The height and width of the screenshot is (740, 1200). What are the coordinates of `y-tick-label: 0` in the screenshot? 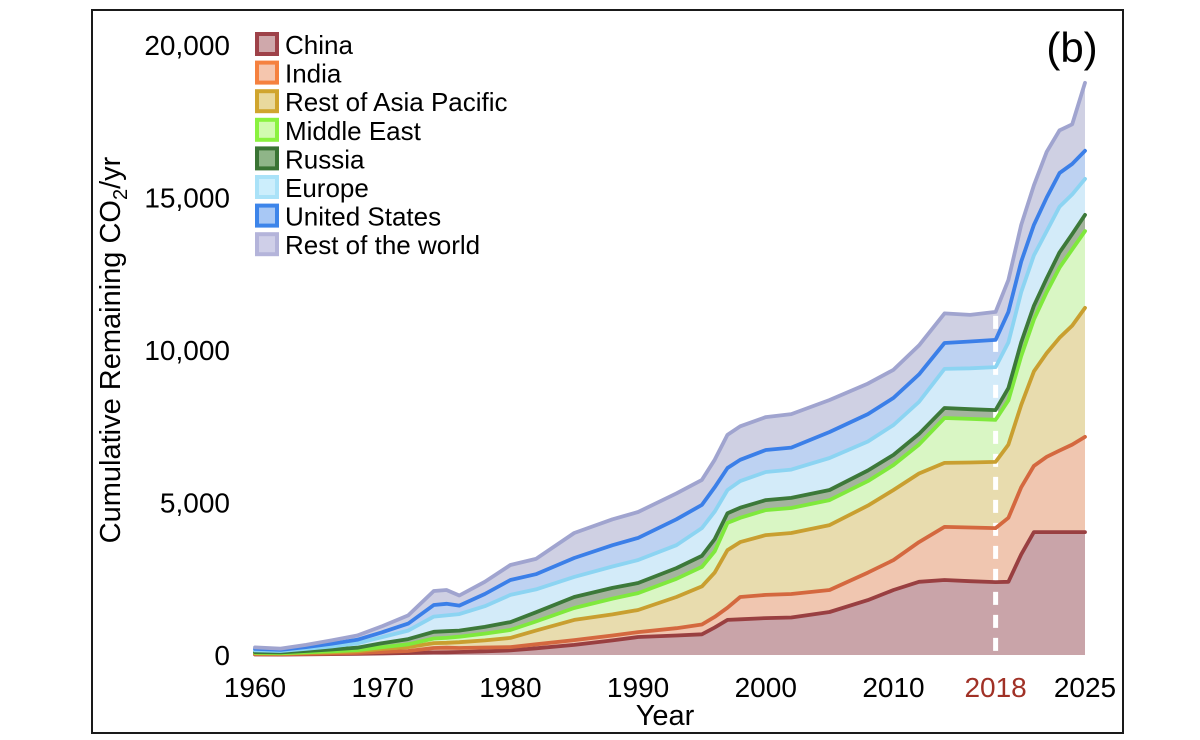 It's located at (222, 655).